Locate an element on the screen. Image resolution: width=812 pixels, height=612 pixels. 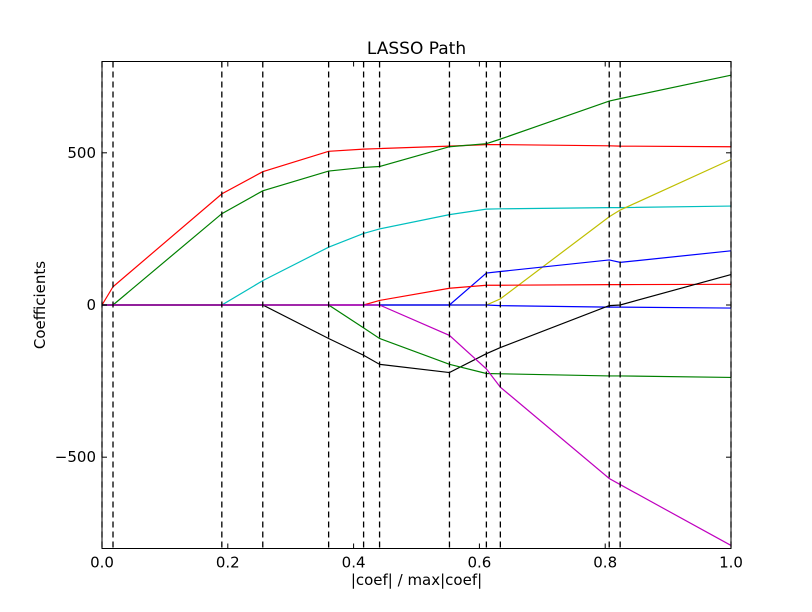
y-tick-label: 0 is located at coordinates (91, 305).